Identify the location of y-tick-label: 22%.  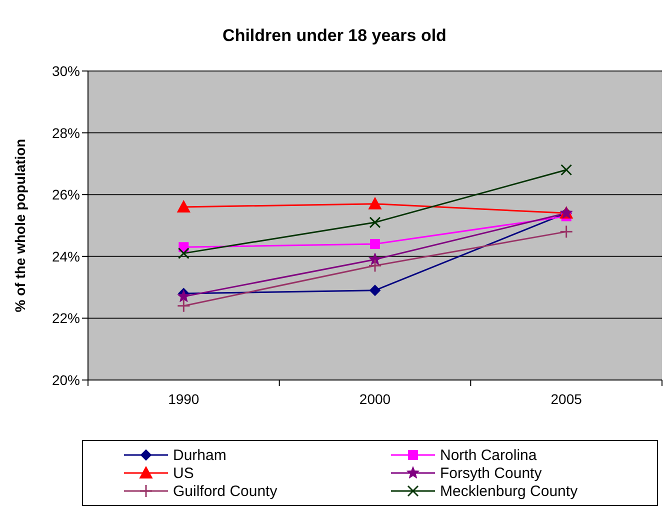
(66, 318).